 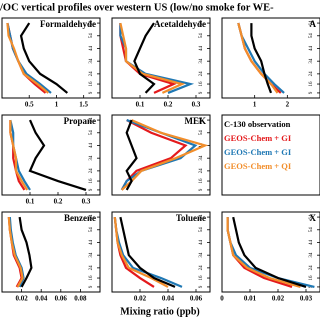 I want to click on panel-title: Acetaldehyde, so click(x=180, y=24).